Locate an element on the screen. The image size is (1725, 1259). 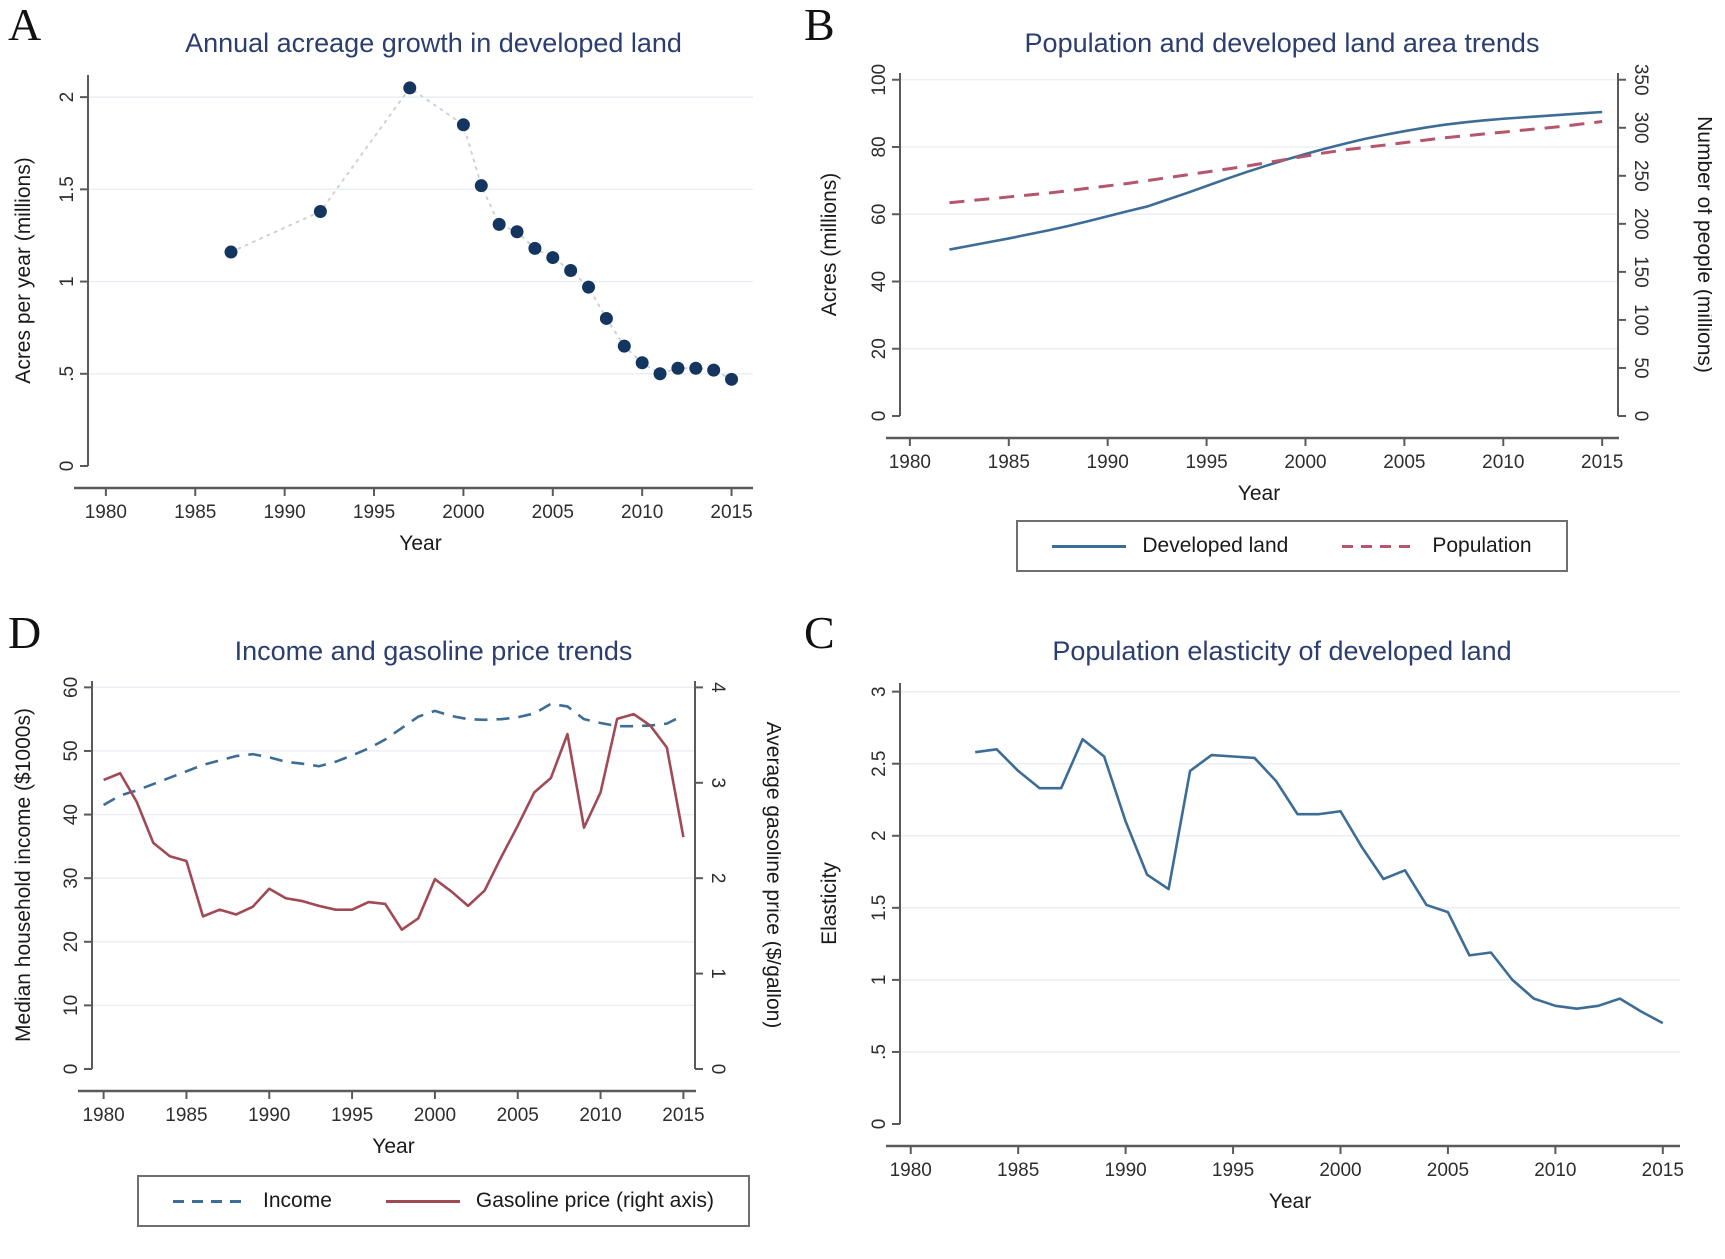
income-line-sample is located at coordinates (210, 1201).